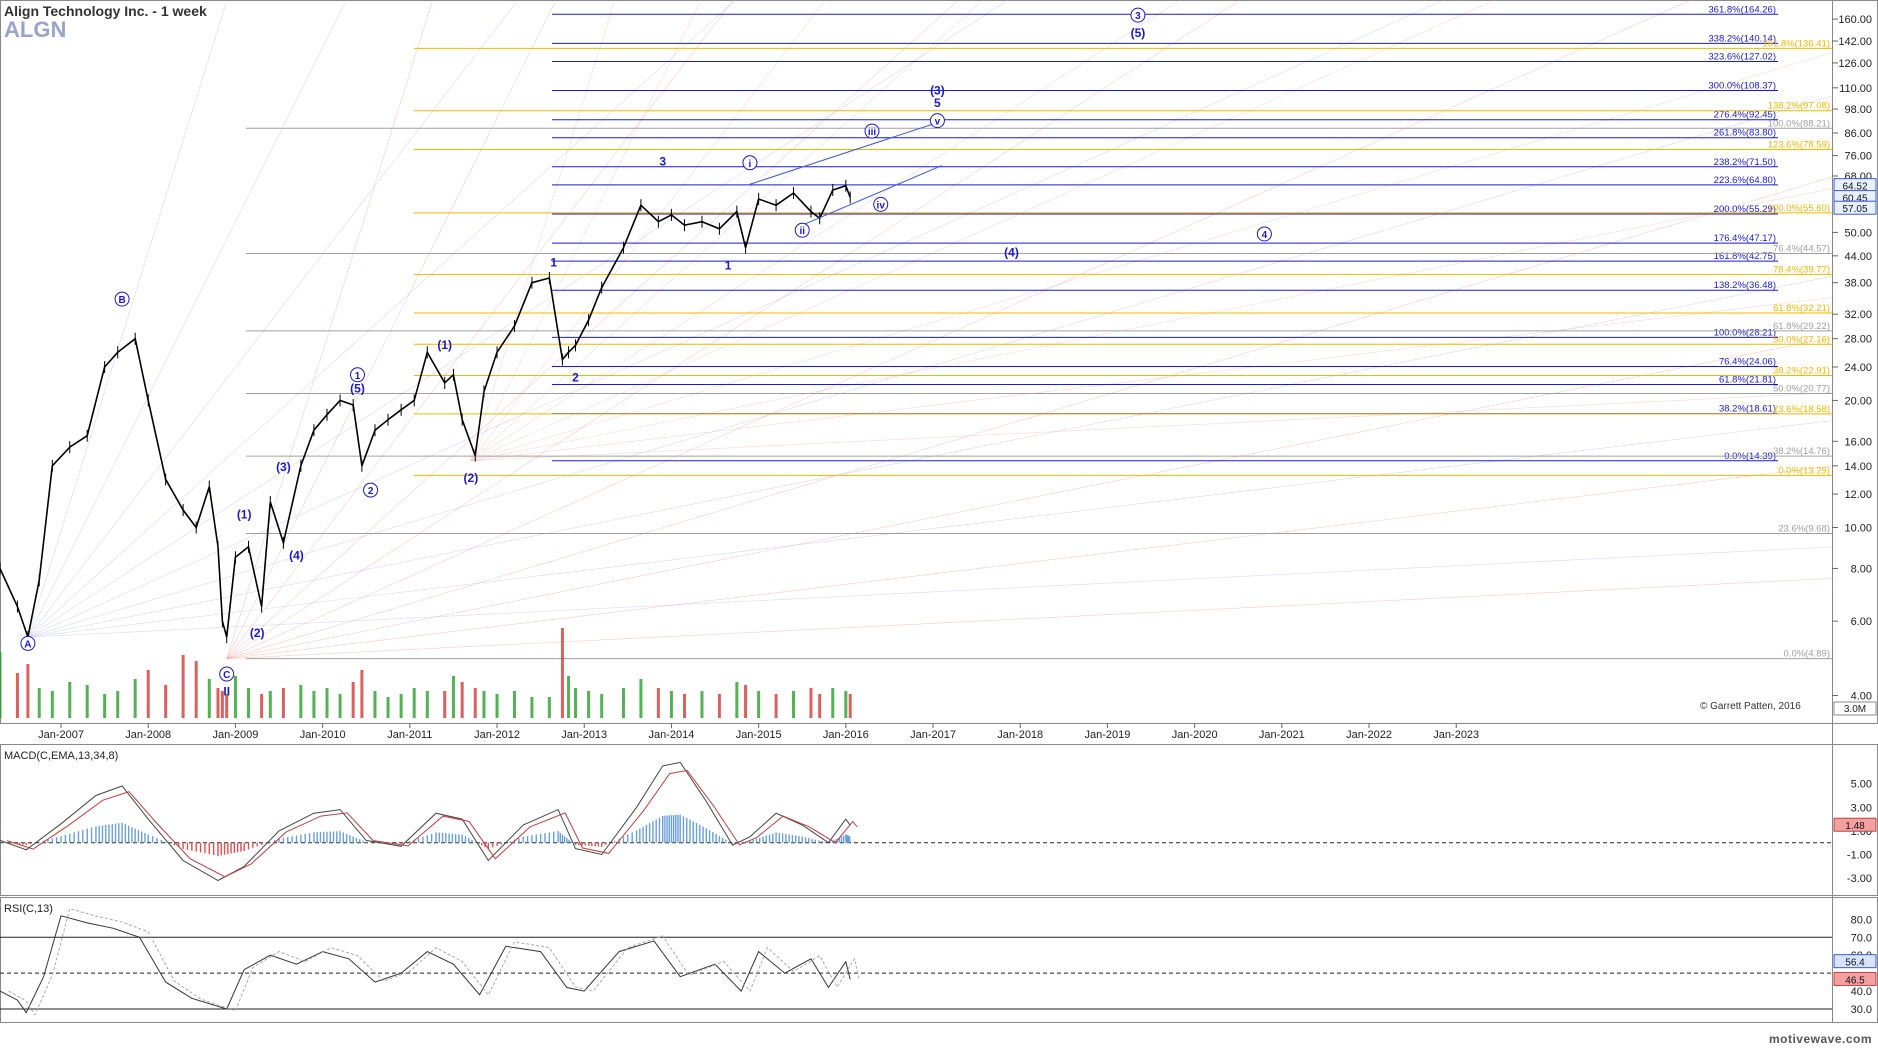 This screenshot has height=1053, width=1878. Describe the element at coordinates (1801, 308) in the screenshot. I see `fib-level-label: 61.8%(32.21)` at that location.